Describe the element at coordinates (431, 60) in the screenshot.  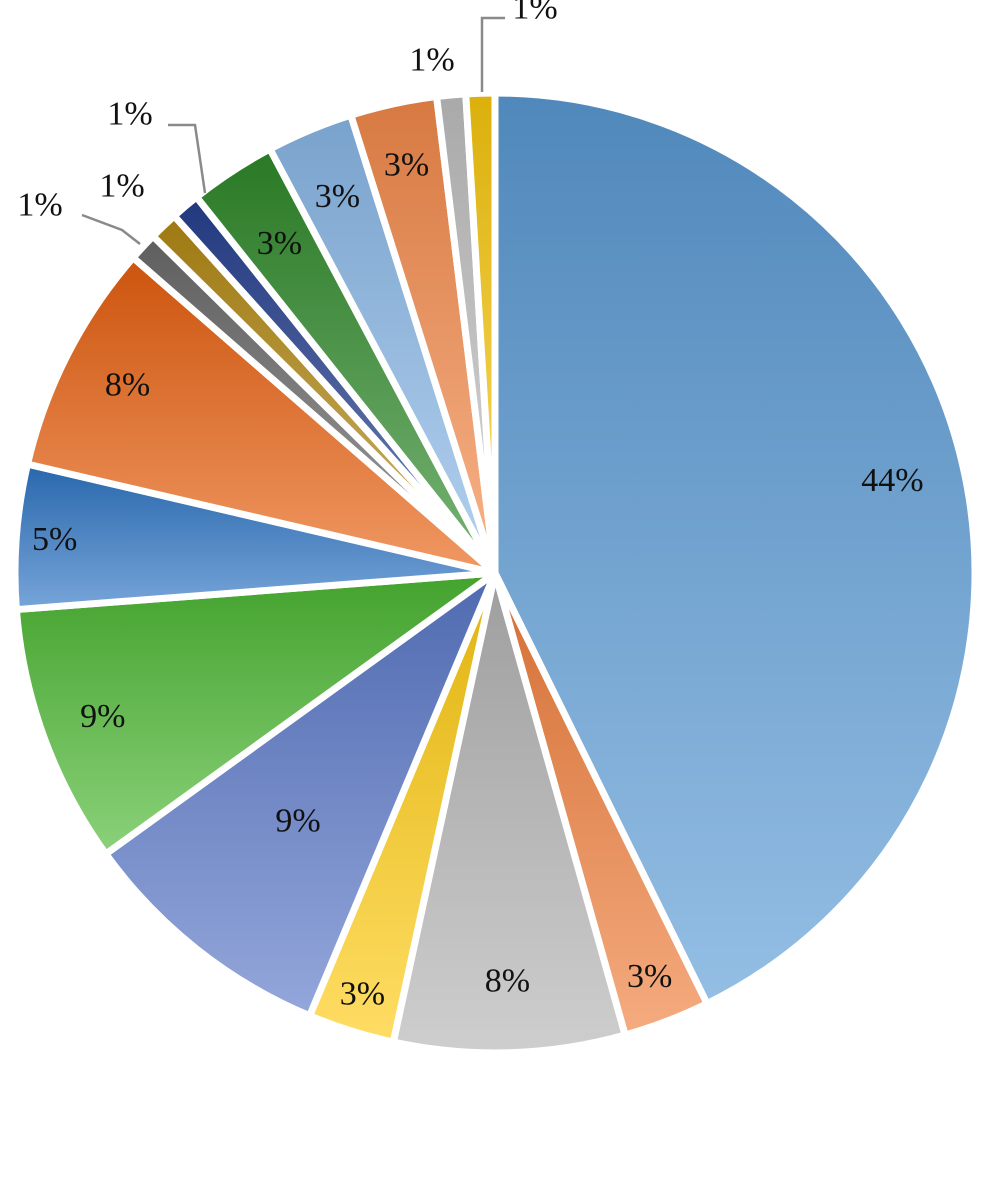
I see `slice-label-15: 1%` at that location.